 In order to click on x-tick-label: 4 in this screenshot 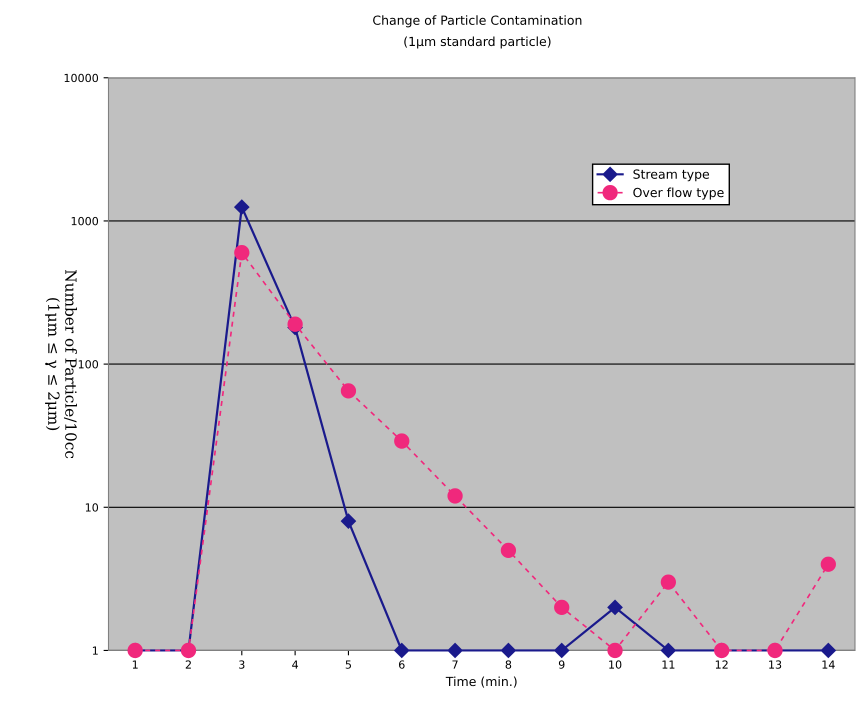, I will do `click(295, 664)`.